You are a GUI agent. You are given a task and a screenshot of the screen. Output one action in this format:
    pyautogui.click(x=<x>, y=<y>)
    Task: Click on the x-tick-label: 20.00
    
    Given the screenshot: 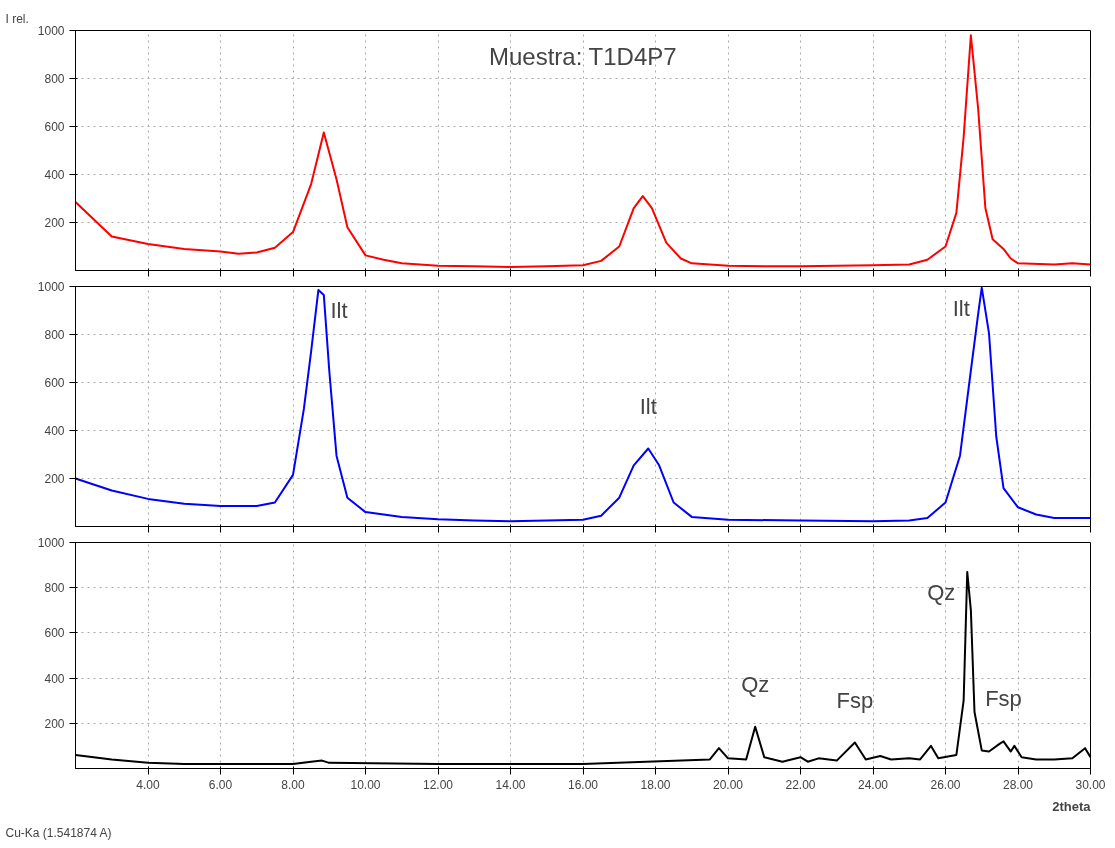 What is the action you would take?
    pyautogui.click(x=728, y=784)
    